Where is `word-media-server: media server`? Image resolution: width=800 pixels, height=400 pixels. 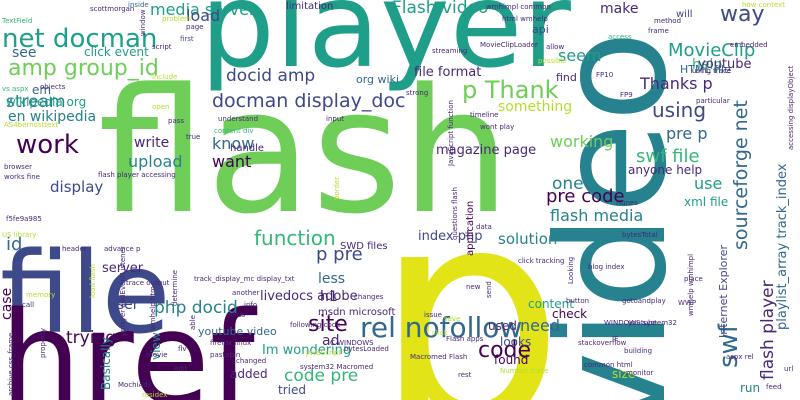 word-media-server: media server is located at coordinates (203, 9).